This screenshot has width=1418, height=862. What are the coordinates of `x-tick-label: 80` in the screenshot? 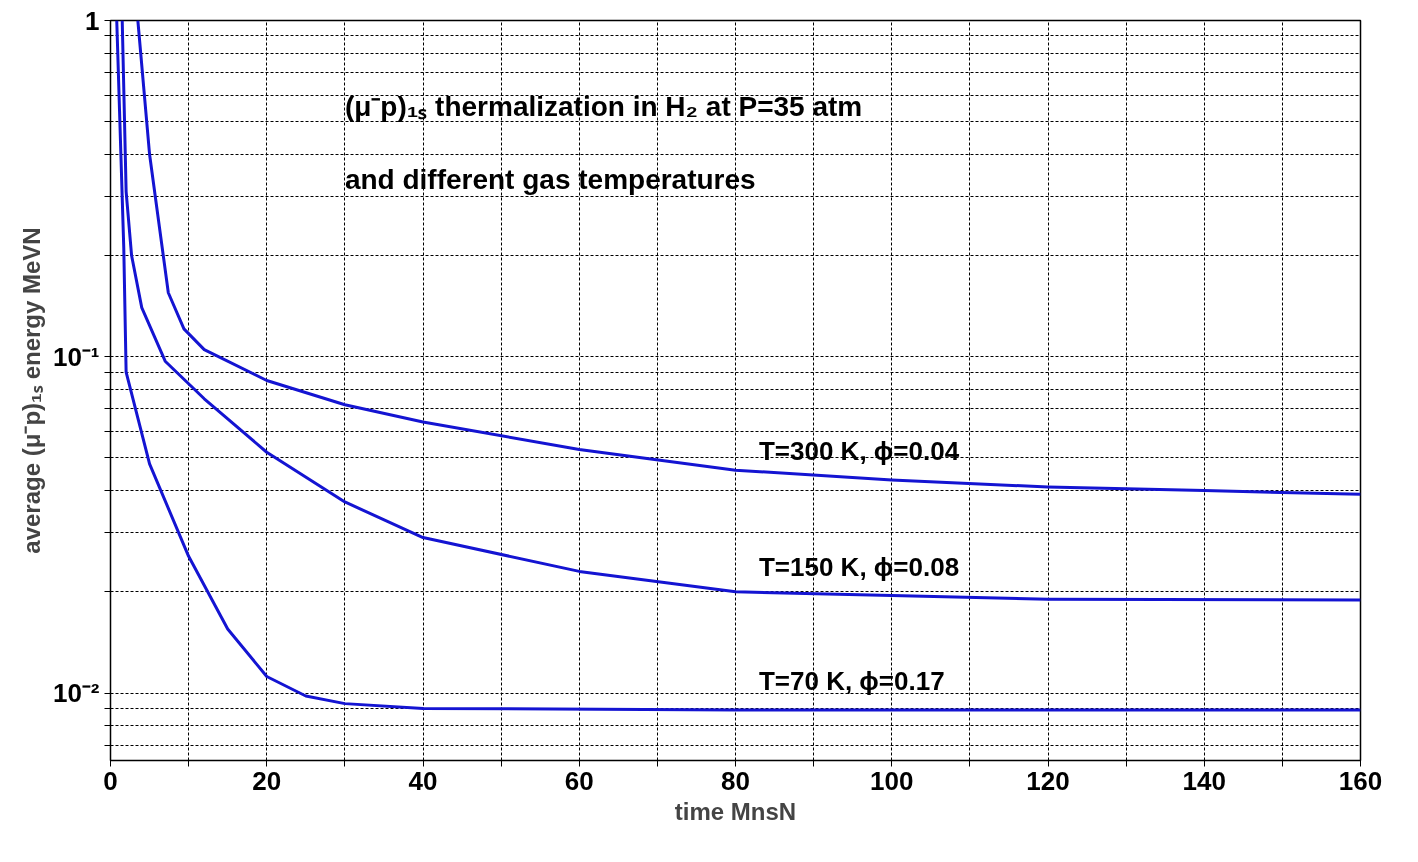 It's located at (735, 780).